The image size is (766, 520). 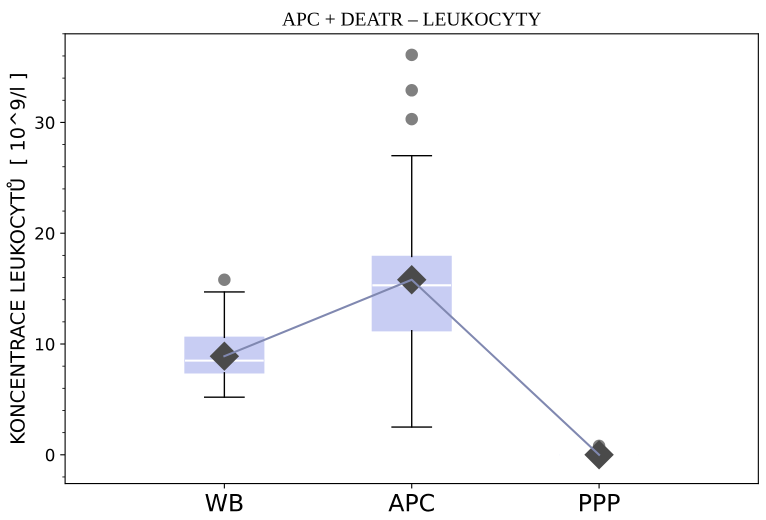 What do you see at coordinates (45, 344) in the screenshot?
I see `y-tick-label: 10` at bounding box center [45, 344].